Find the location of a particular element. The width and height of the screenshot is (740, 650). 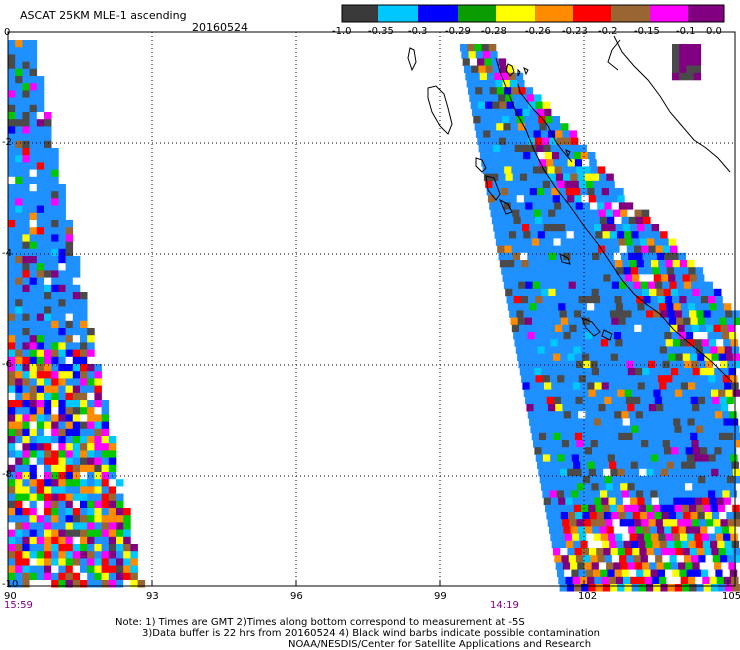

lat-label: 0 is located at coordinates (7, 32).